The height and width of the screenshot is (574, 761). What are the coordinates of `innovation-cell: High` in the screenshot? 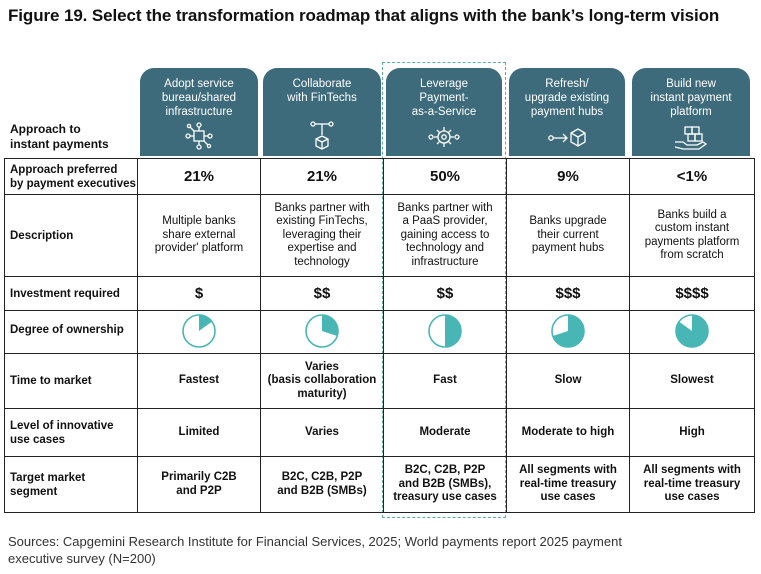 It's located at (692, 432).